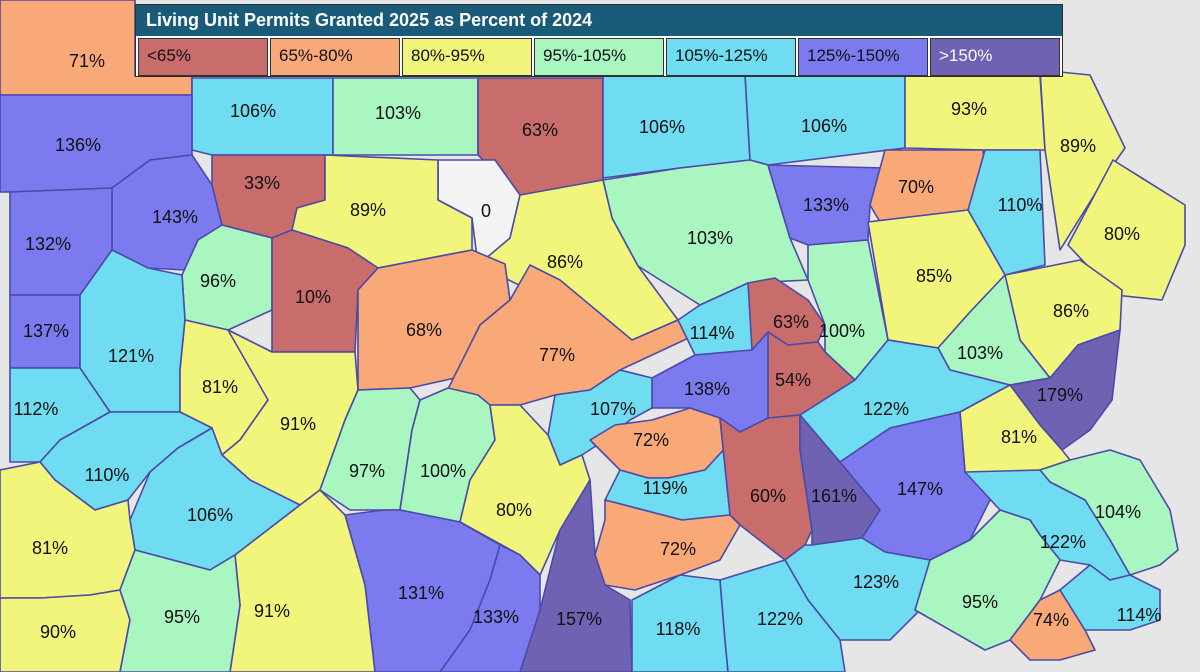  I want to click on county-label-29: 100%, so click(842, 331).